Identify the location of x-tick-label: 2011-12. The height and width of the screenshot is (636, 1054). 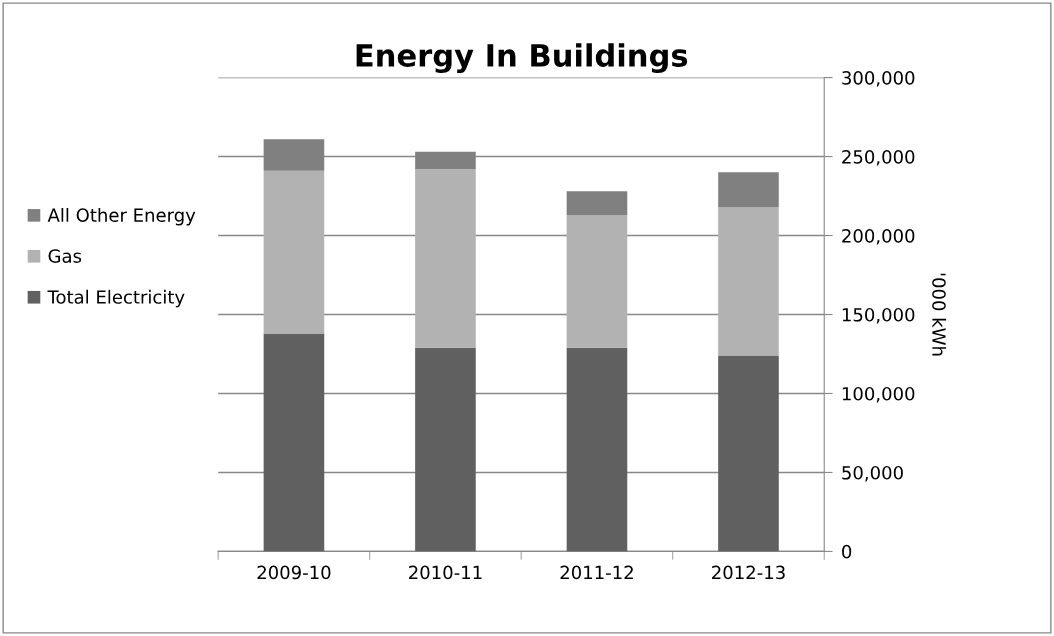
(596, 572).